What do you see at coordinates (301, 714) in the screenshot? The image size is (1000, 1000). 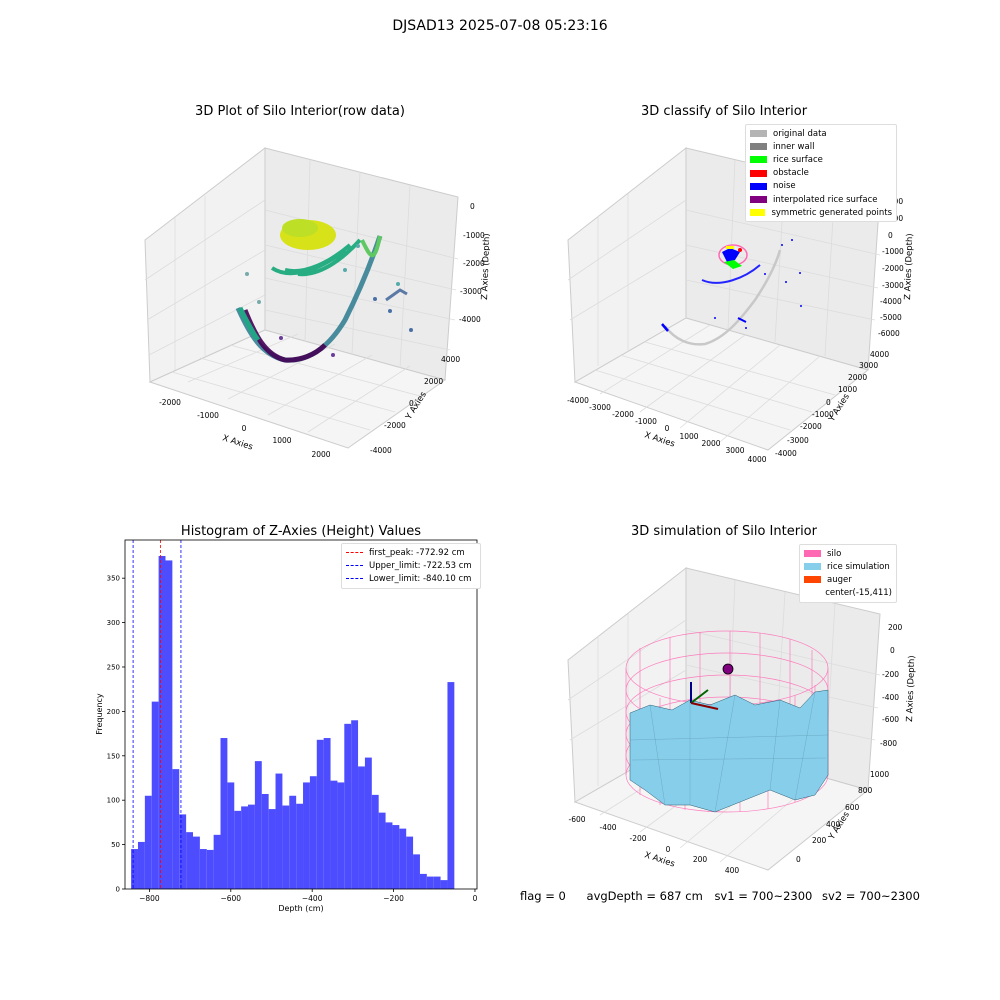 I see `histogram-frame` at bounding box center [301, 714].